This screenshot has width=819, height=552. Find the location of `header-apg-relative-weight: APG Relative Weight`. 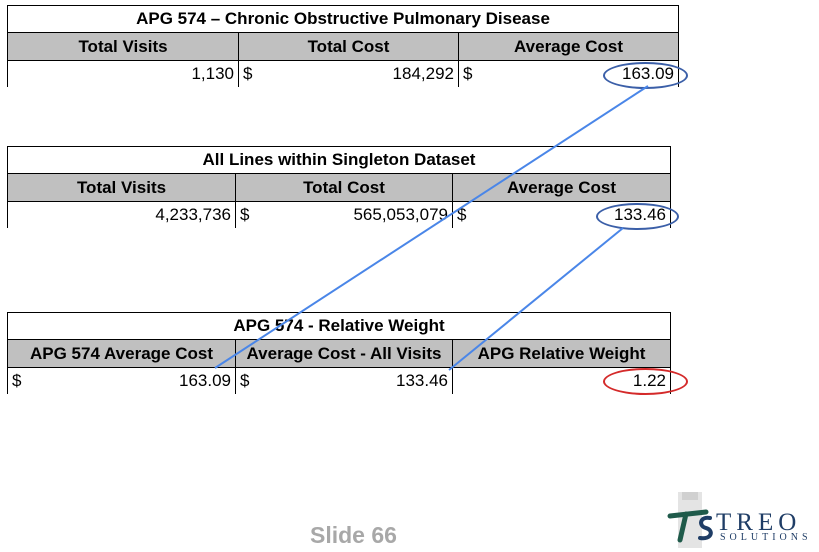

header-apg-relative-weight: APG Relative Weight is located at coordinates (561, 353).